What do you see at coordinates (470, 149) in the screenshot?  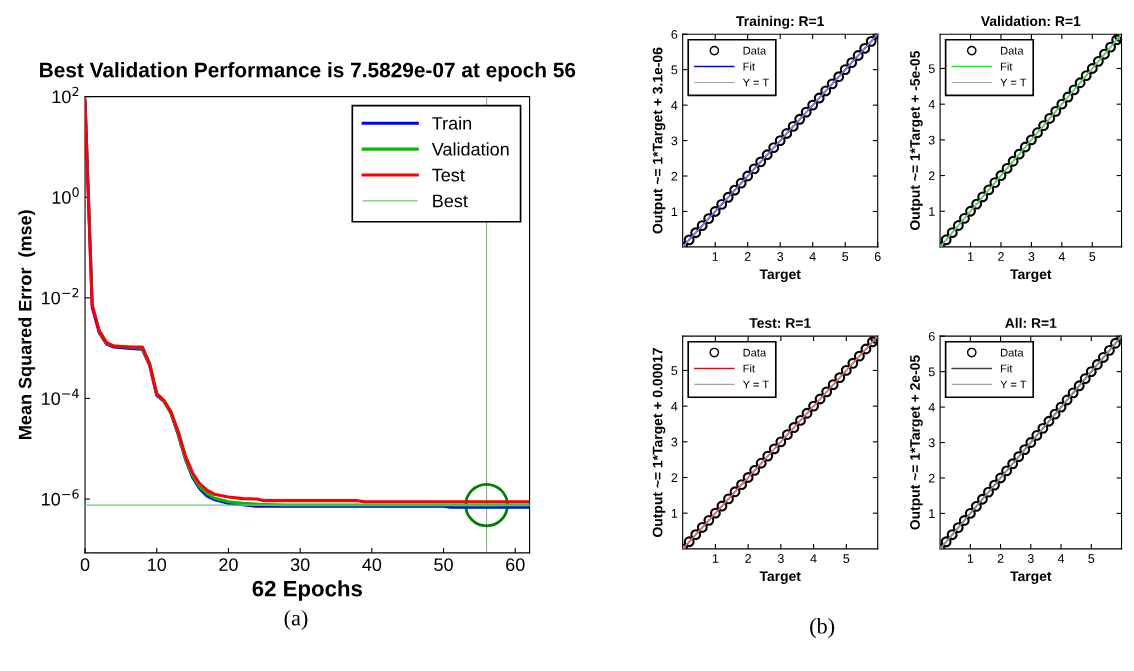 I see `legend-label: Validation` at bounding box center [470, 149].